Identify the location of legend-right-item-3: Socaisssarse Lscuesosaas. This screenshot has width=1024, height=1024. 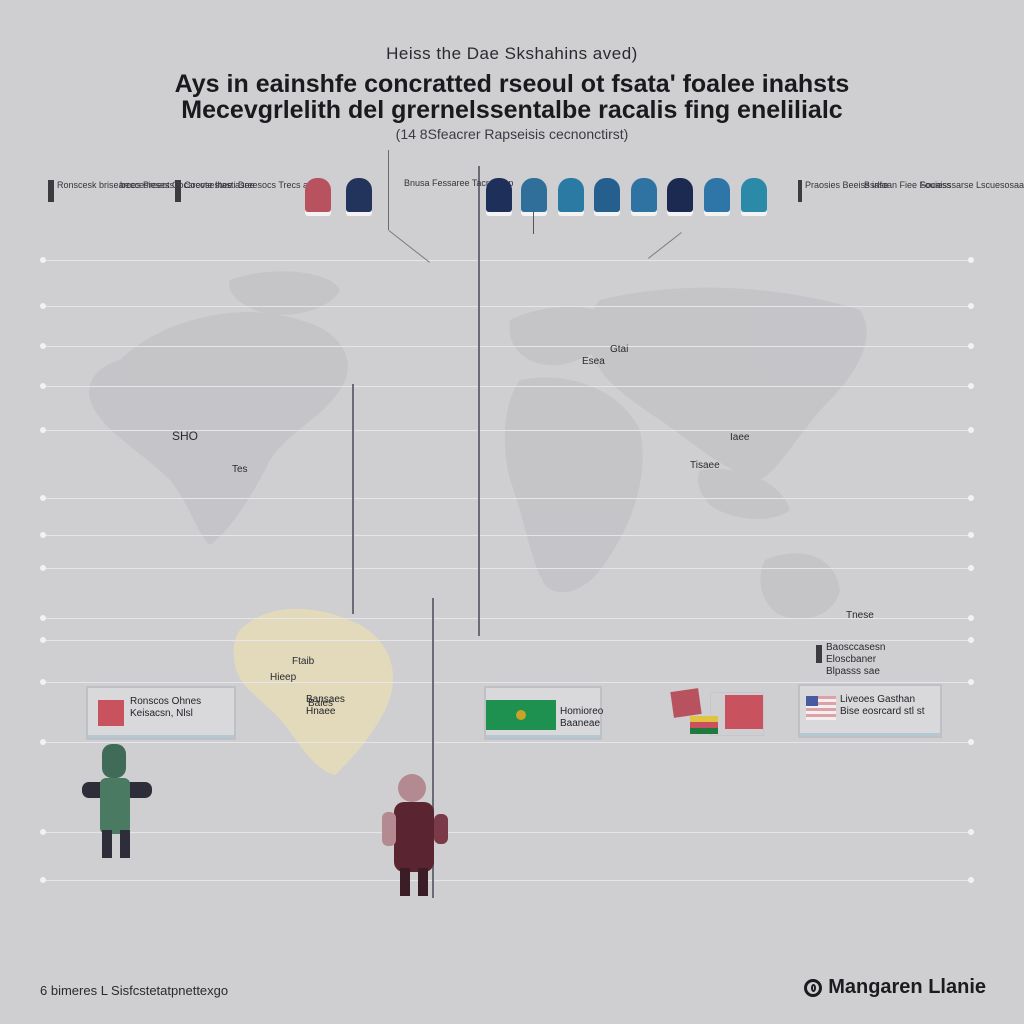
(972, 185).